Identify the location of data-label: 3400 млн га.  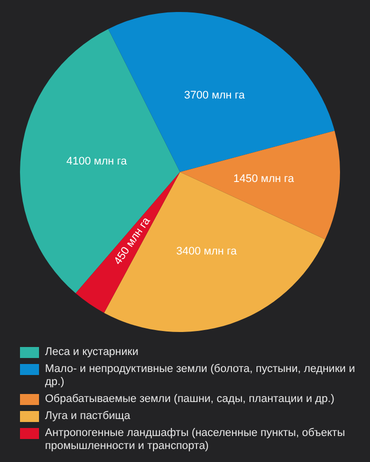
(207, 252).